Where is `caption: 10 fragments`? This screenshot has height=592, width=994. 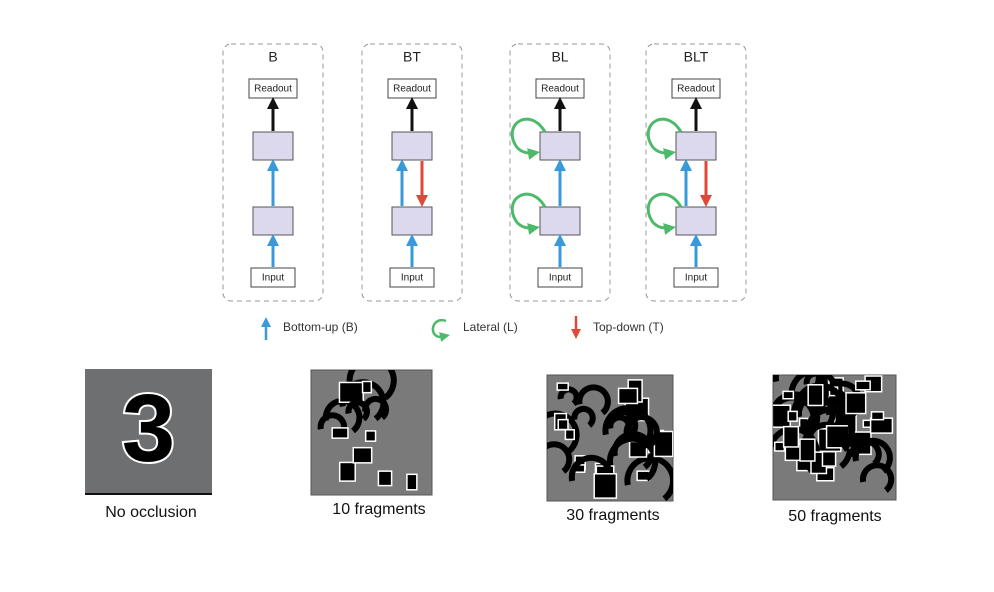
caption: 10 fragments is located at coordinates (378, 509).